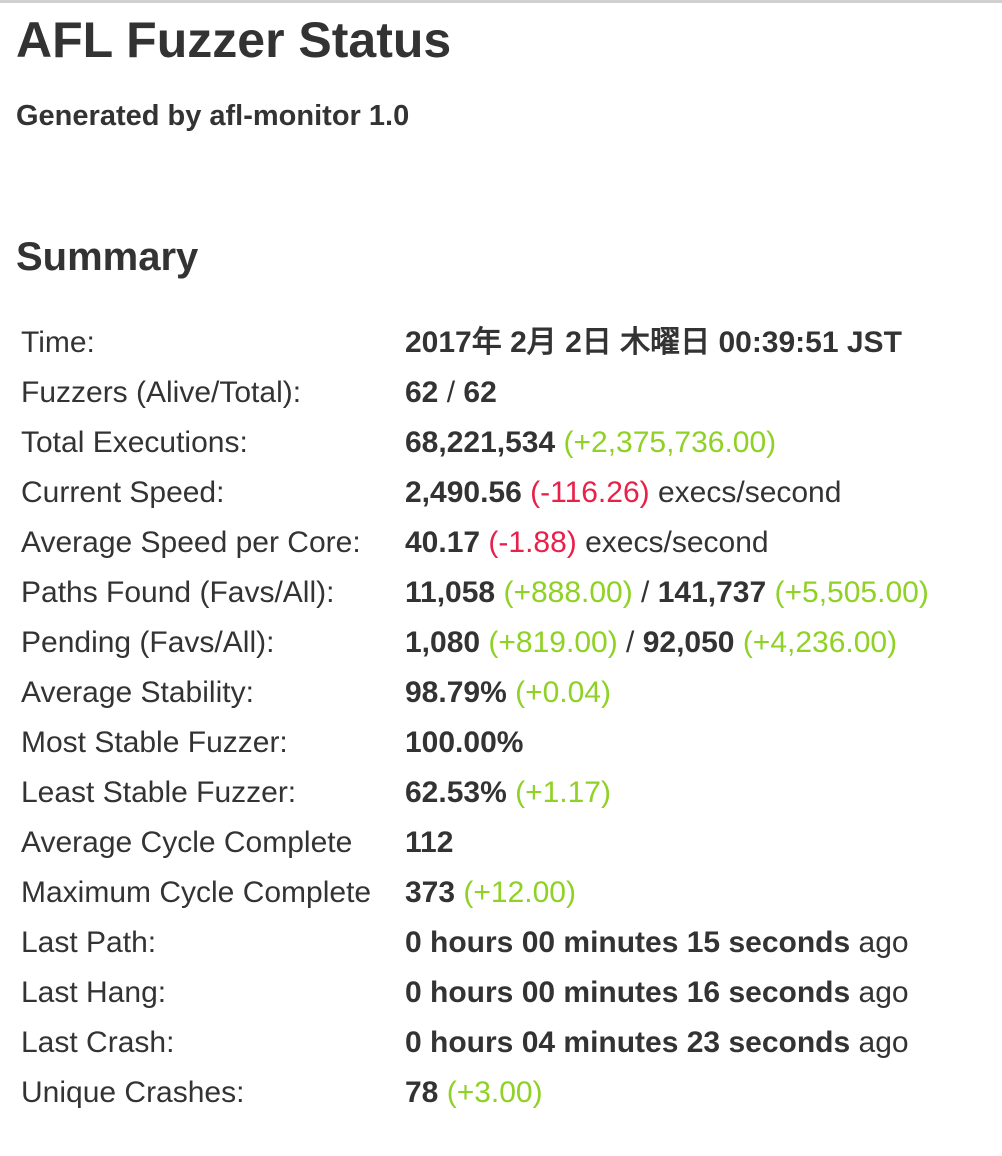 The height and width of the screenshot is (1156, 1002). Describe the element at coordinates (883, 942) in the screenshot. I see `last-path-suffix: ago` at that location.